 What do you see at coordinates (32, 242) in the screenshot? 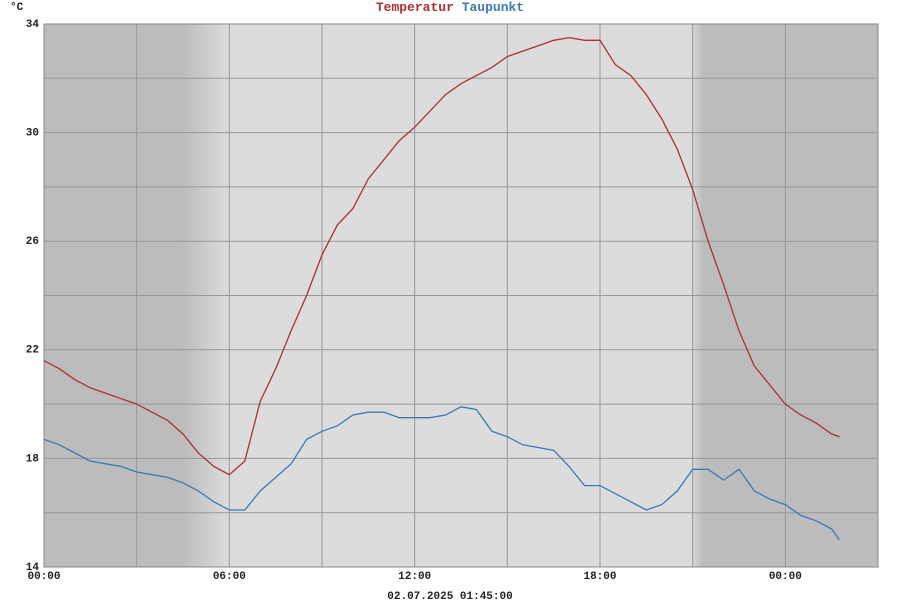
I see `y-tick-label: 26` at bounding box center [32, 242].